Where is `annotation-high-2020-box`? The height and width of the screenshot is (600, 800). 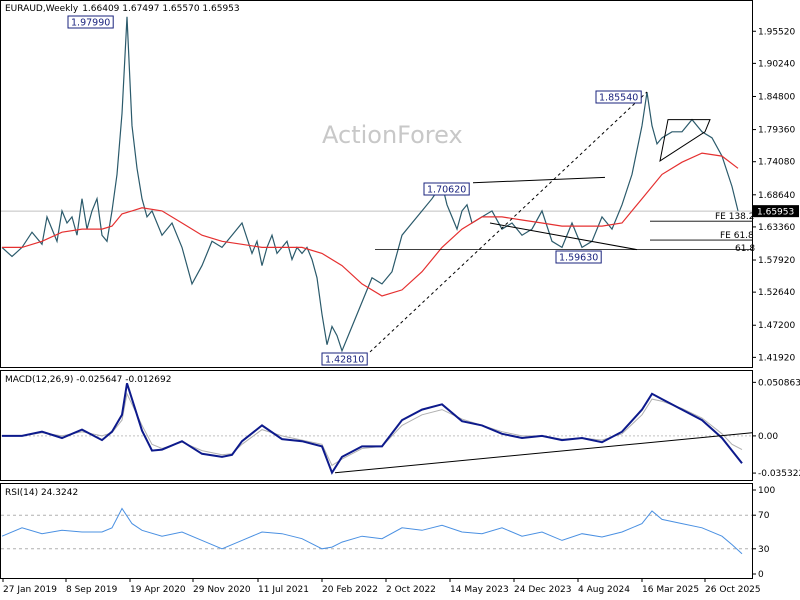 annotation-high-2020-box is located at coordinates (90, 22).